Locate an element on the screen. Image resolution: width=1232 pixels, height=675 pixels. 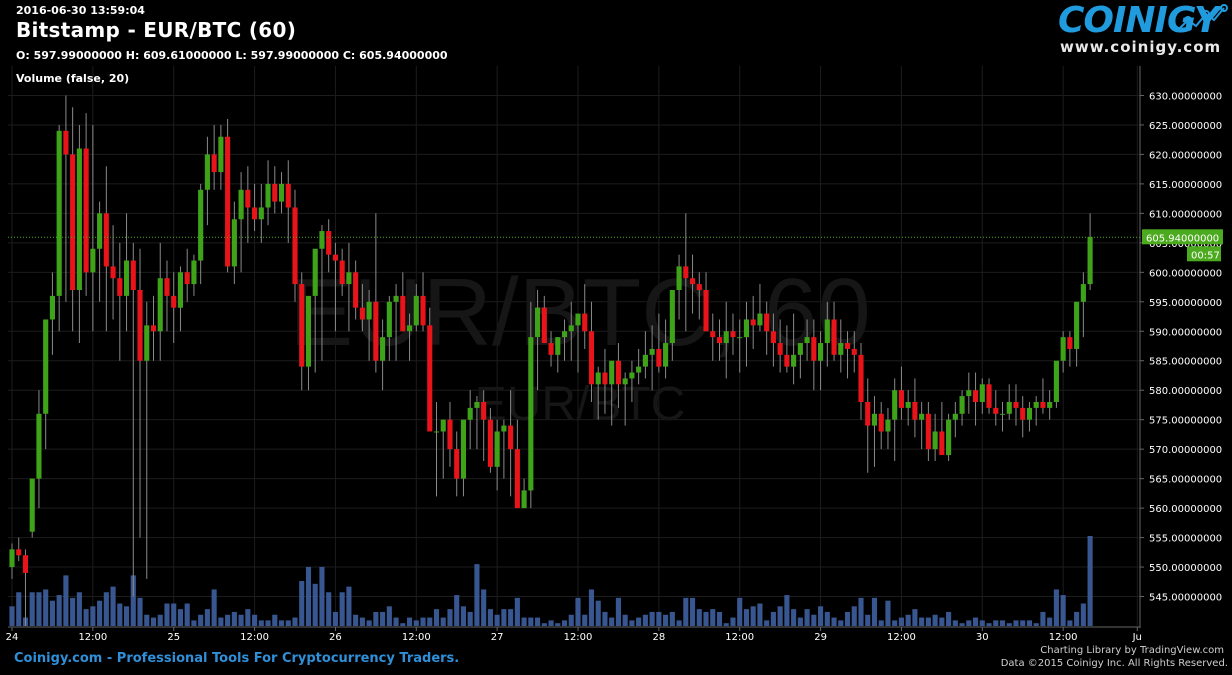
y-tick-label: 610.00000000 is located at coordinates (1185, 214).